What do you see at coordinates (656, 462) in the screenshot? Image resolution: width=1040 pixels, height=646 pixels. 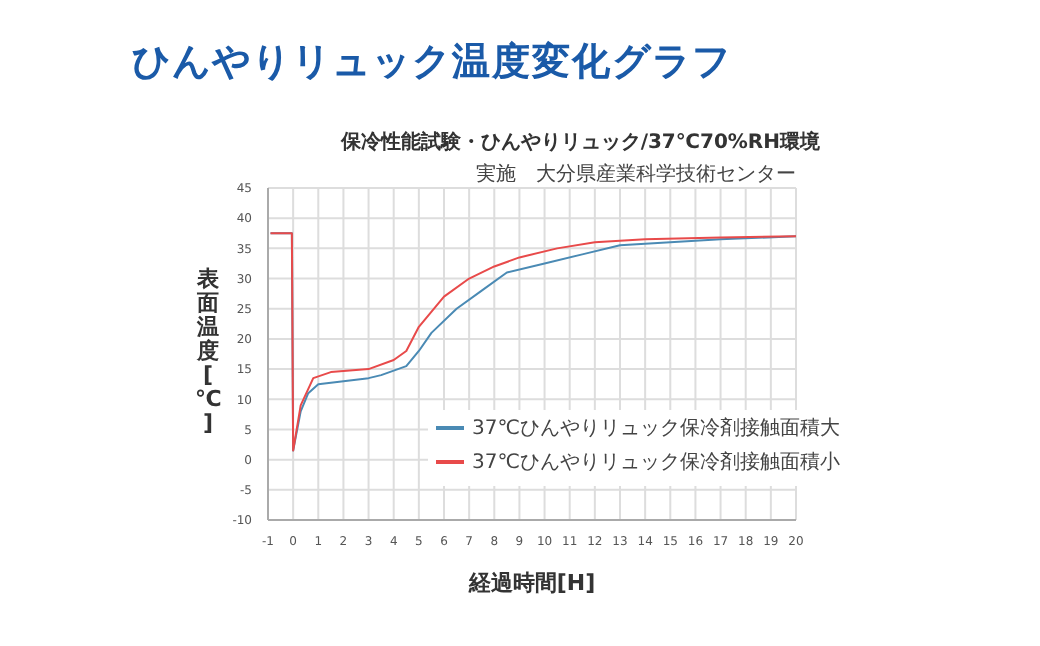 I see `legend-label: 37℃ひんやりリュック保冷剤接触面積小` at bounding box center [656, 462].